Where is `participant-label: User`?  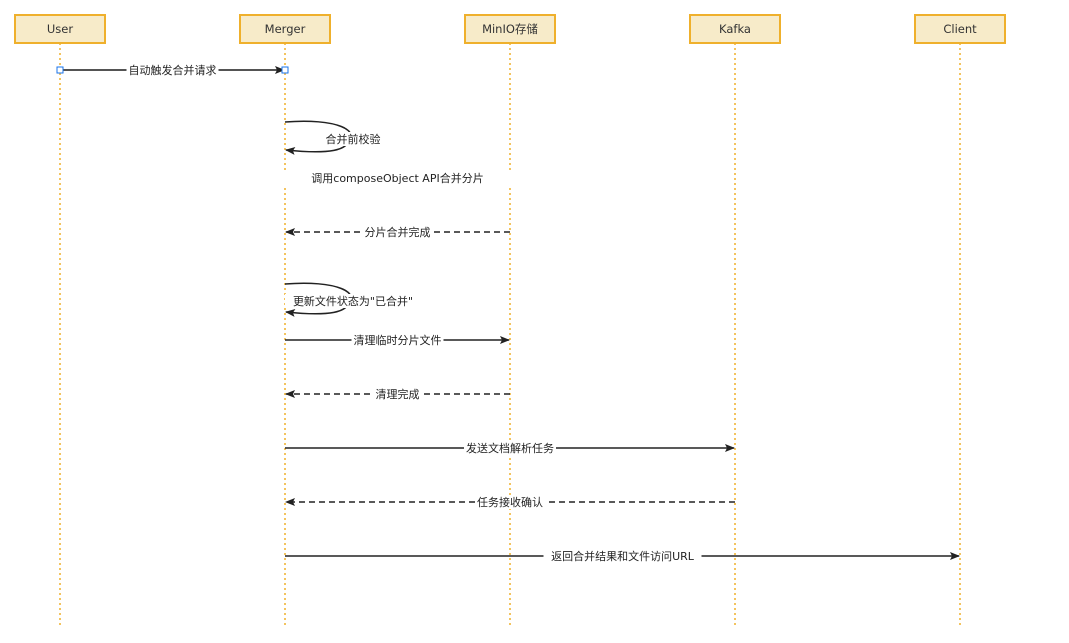
participant-label: User is located at coordinates (60, 29).